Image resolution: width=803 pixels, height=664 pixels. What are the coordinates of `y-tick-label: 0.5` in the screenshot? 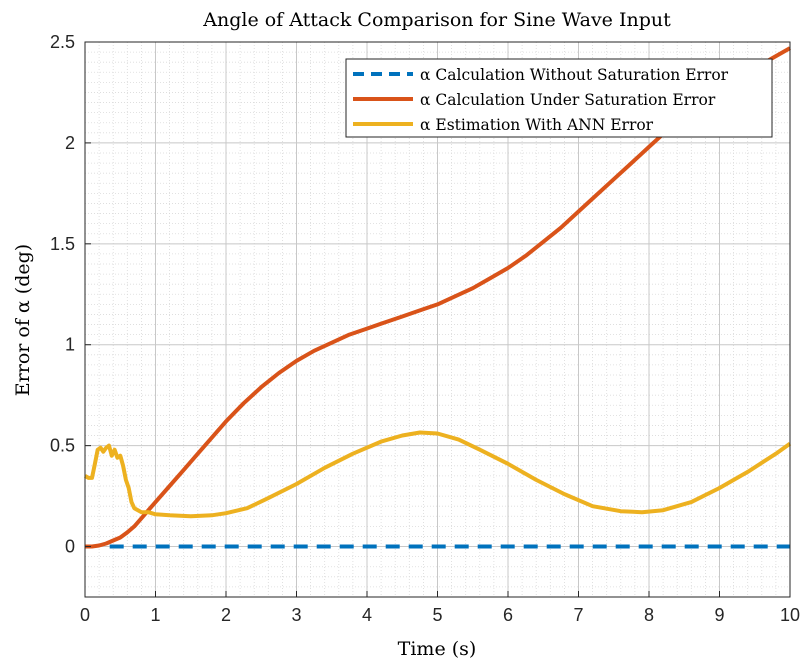 It's located at (62, 446).